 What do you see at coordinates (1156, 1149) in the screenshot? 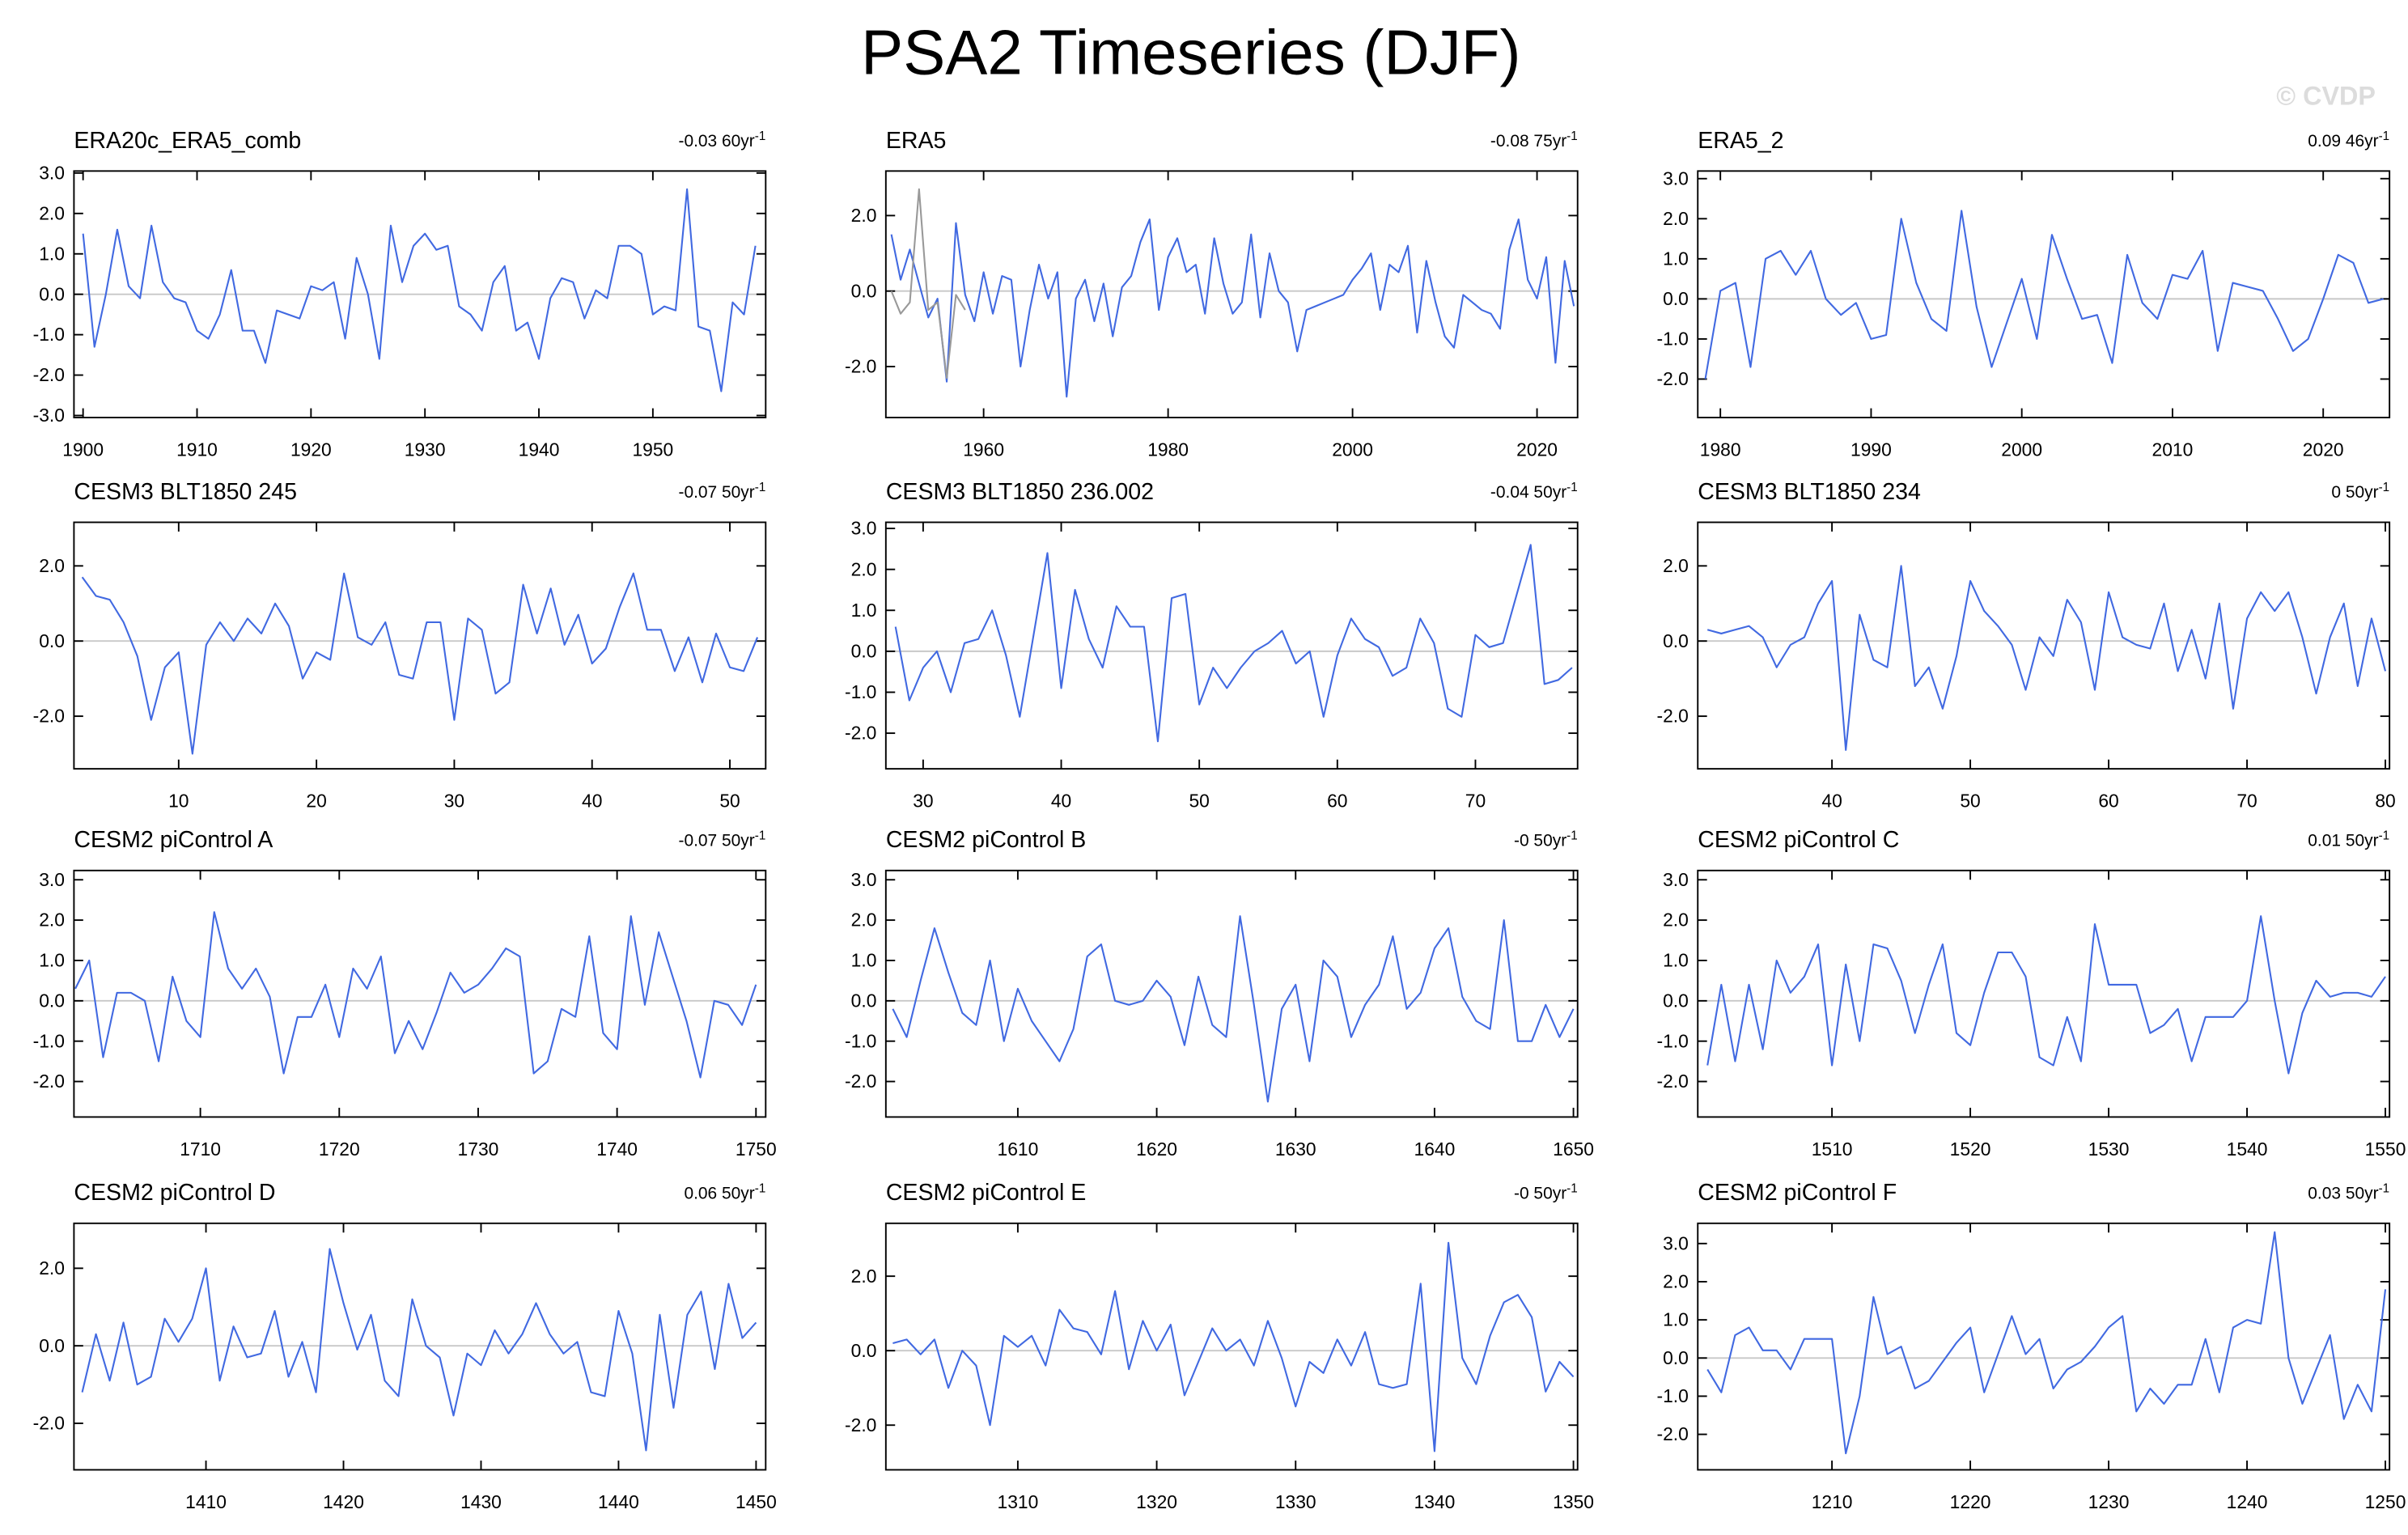
I see `x-tick-label: 1620` at bounding box center [1156, 1149].